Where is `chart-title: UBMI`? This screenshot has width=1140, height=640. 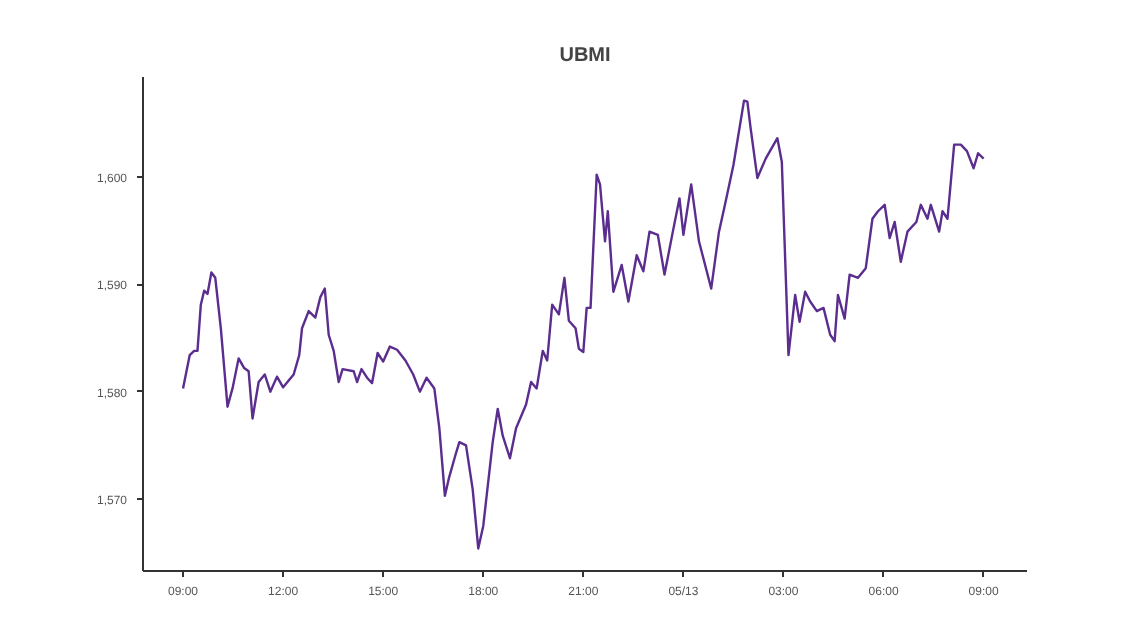 chart-title: UBMI is located at coordinates (585, 56).